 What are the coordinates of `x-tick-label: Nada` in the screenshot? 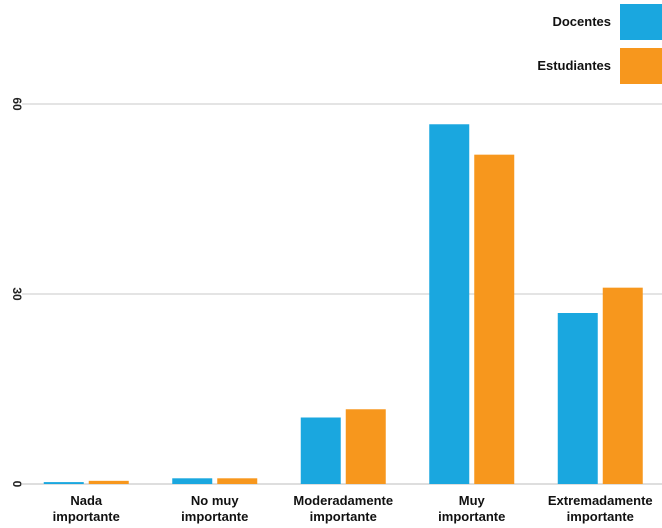 It's located at (86, 500).